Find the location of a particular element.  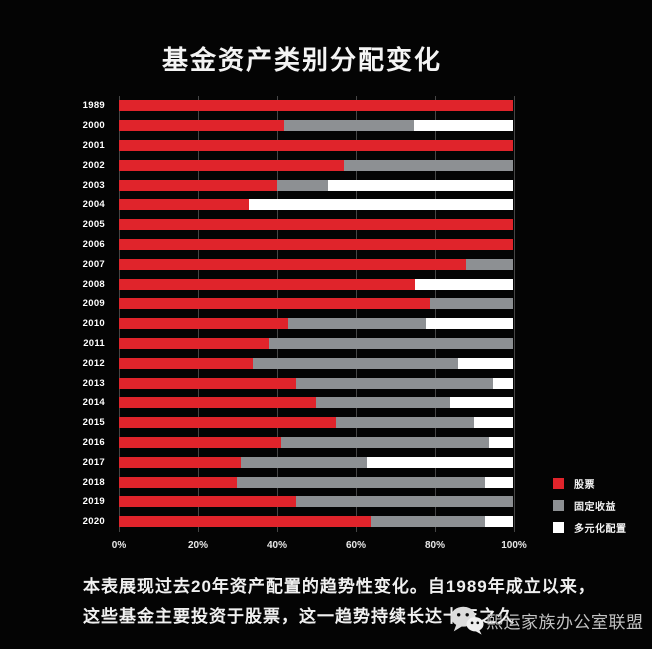

table-row: 2009 is located at coordinates (256, 304).